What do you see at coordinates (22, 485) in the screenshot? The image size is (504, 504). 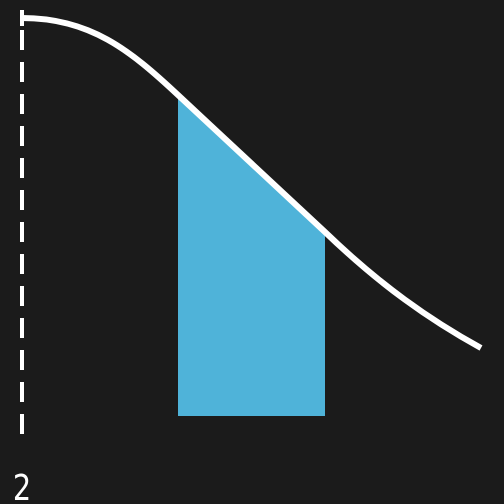 I see `axis-label: 2` at bounding box center [22, 485].